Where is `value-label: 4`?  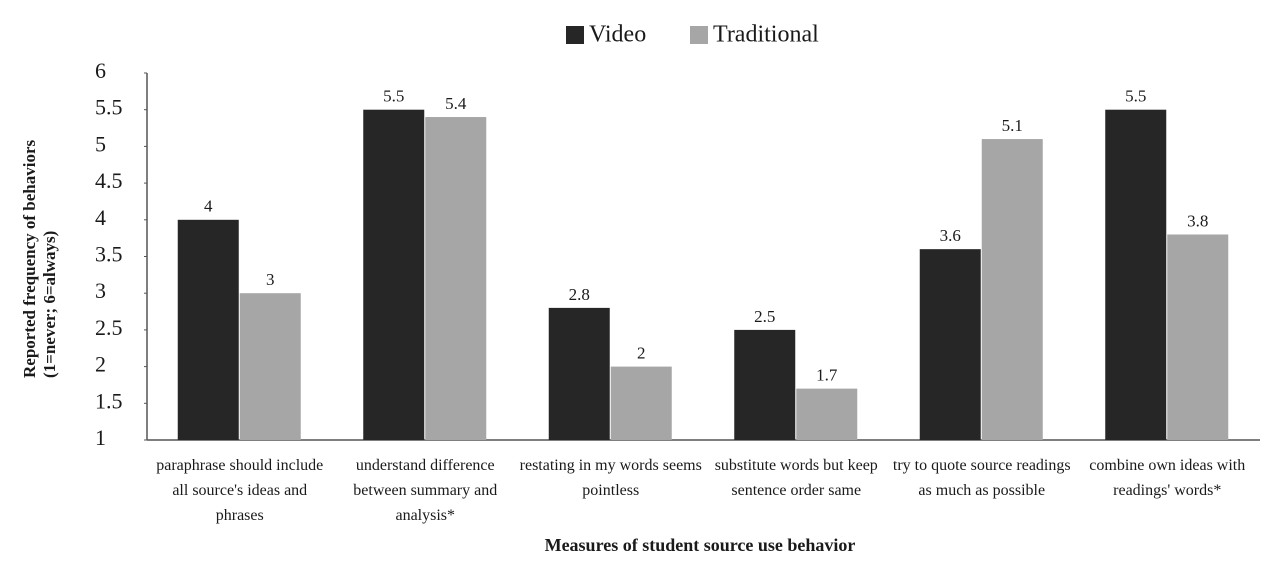 value-label: 4 is located at coordinates (208, 206).